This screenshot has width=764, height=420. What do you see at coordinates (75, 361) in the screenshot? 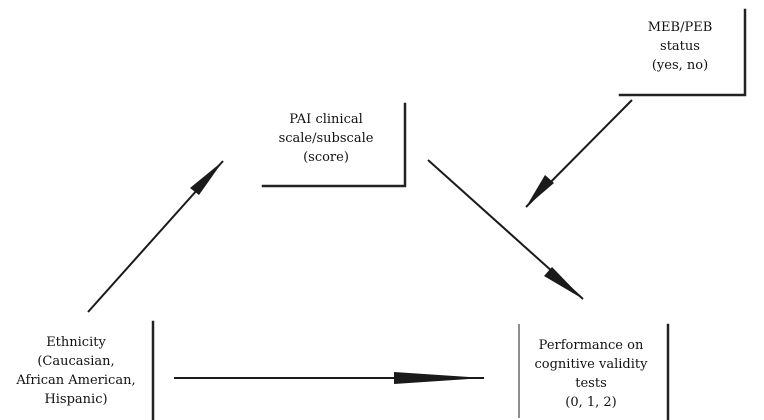
I see `node-ethnicity-line-2: (Caucasian,` at bounding box center [75, 361].